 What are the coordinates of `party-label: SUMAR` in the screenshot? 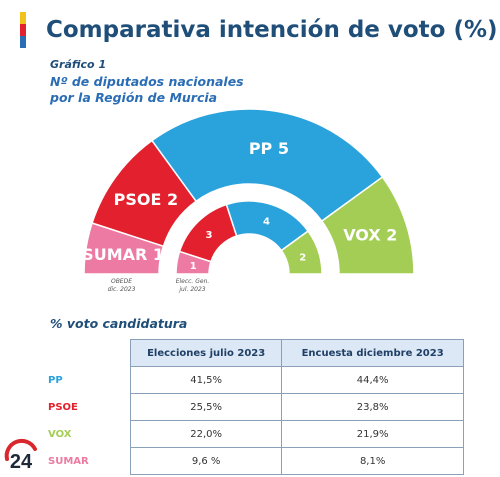 It's located at (68, 461).